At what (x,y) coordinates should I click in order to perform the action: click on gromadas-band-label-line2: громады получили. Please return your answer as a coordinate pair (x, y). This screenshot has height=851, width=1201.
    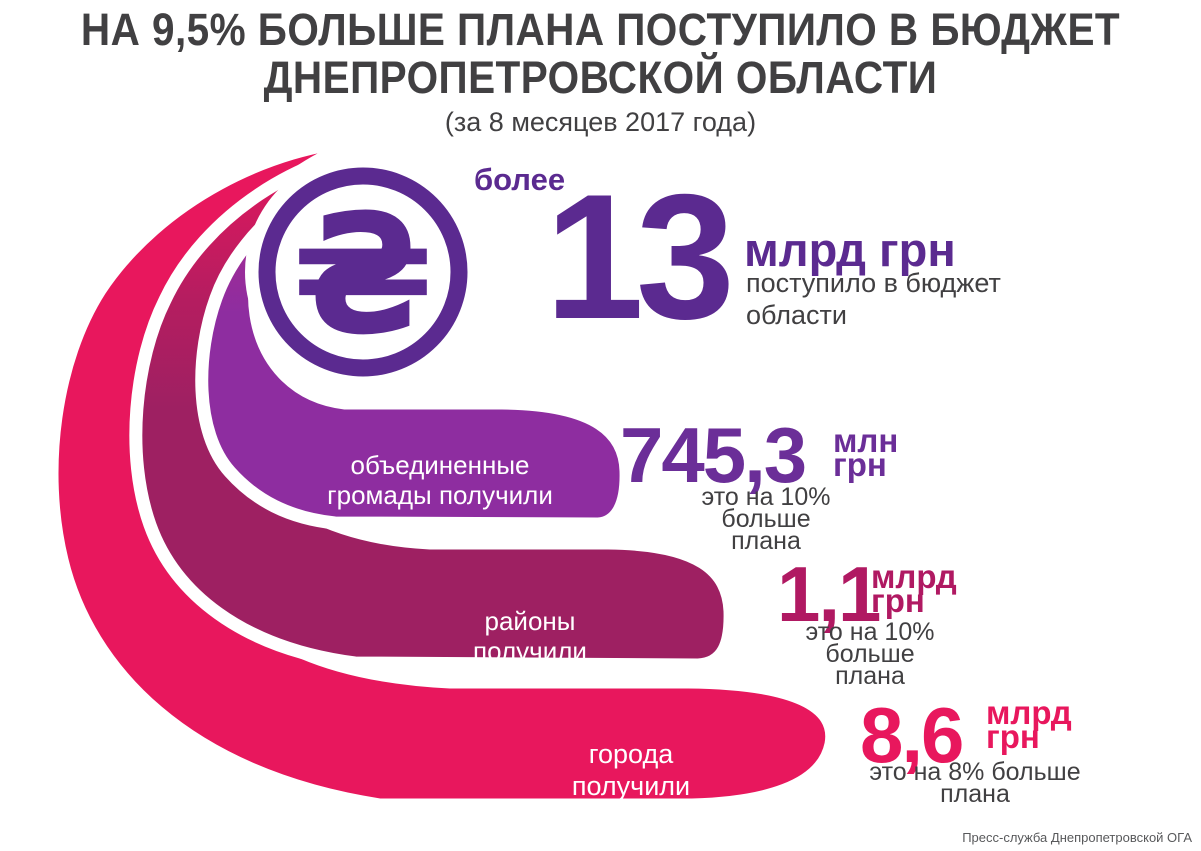
    Looking at the image, I should click on (440, 495).